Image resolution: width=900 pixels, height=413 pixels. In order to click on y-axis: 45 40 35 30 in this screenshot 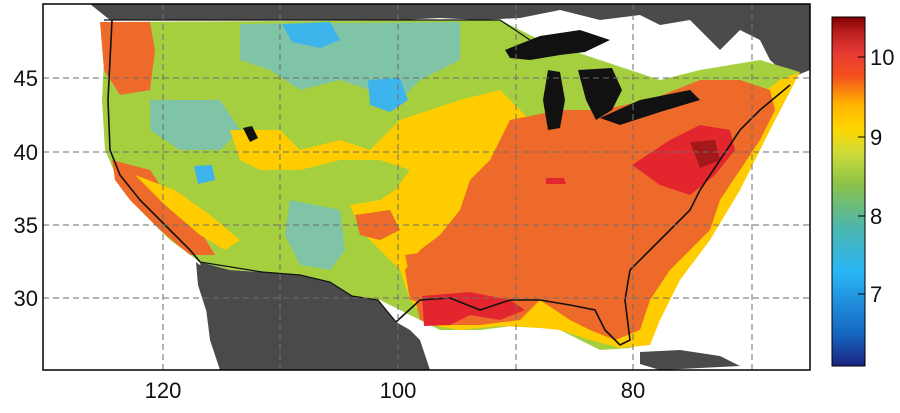, I will do `click(26, 188)`.